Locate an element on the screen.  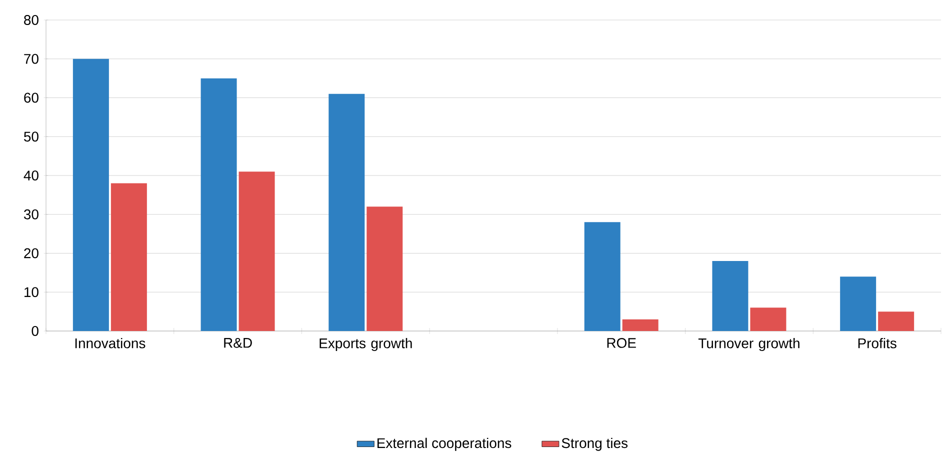
y-tick-label: 80 is located at coordinates (31, 20).